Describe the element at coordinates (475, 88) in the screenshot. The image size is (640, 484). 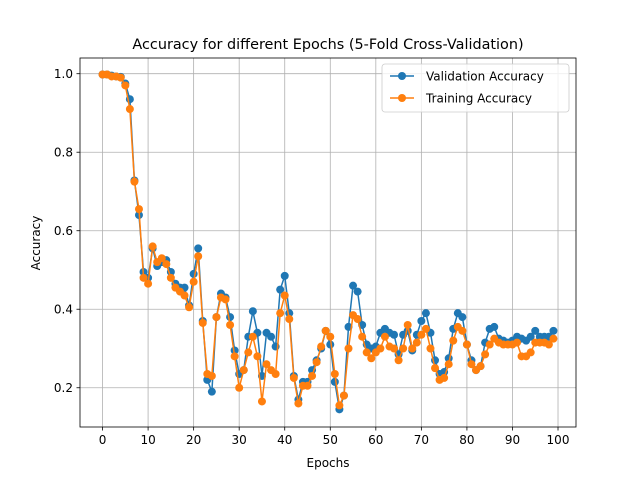
I see `legend: Validation Accuracy Training Accuracy` at that location.